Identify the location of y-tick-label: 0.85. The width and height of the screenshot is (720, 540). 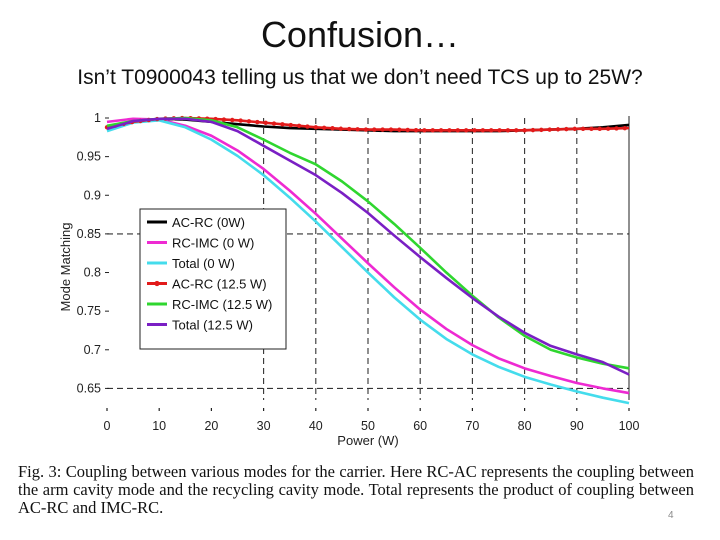
(89, 234).